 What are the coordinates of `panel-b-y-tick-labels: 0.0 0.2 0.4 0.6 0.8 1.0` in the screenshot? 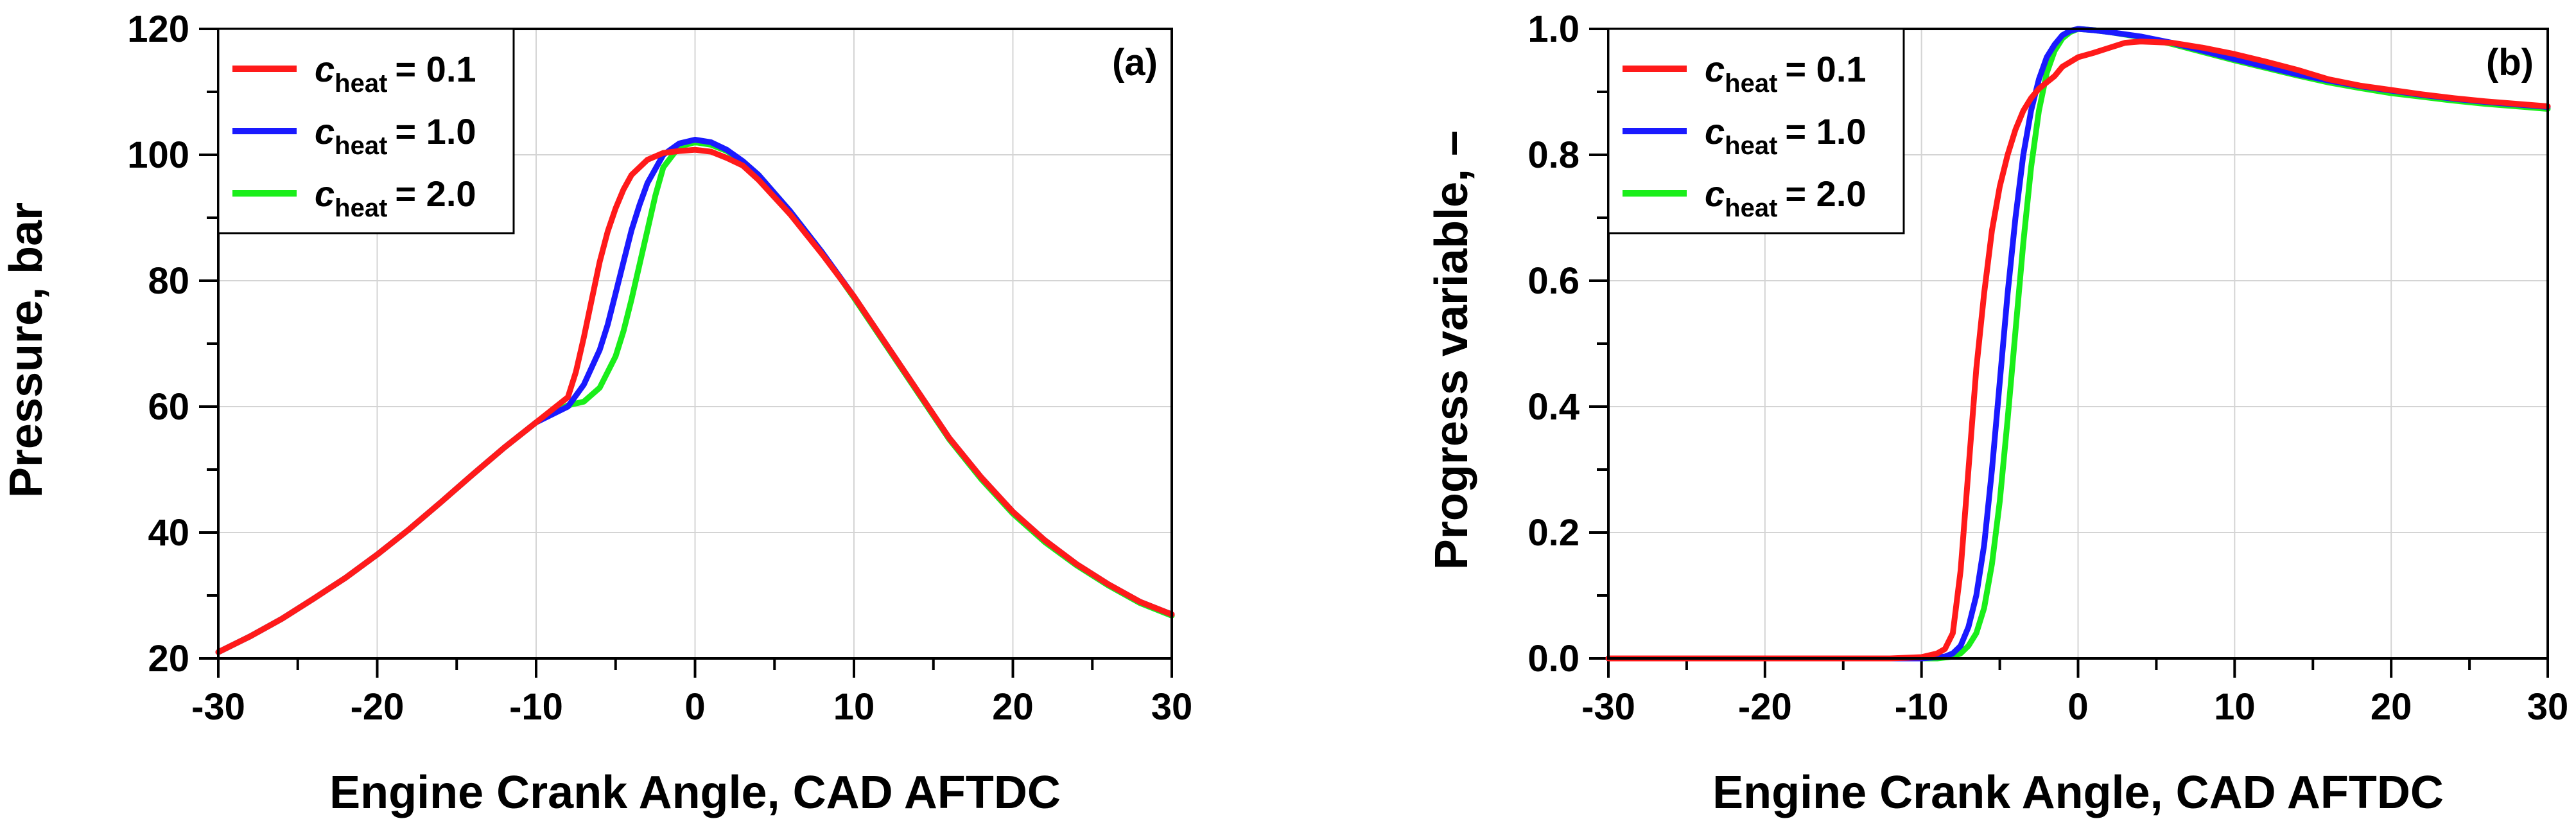 It's located at (1553, 344).